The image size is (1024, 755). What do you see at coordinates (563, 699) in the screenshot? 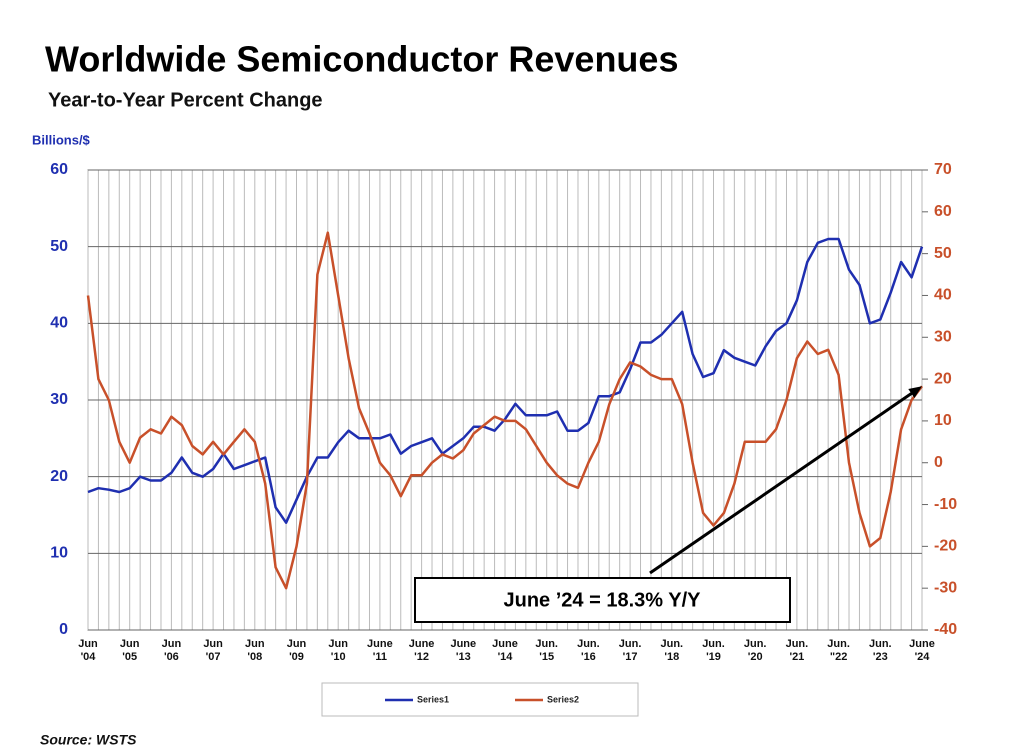
I see `legend-label: Series2` at bounding box center [563, 699].